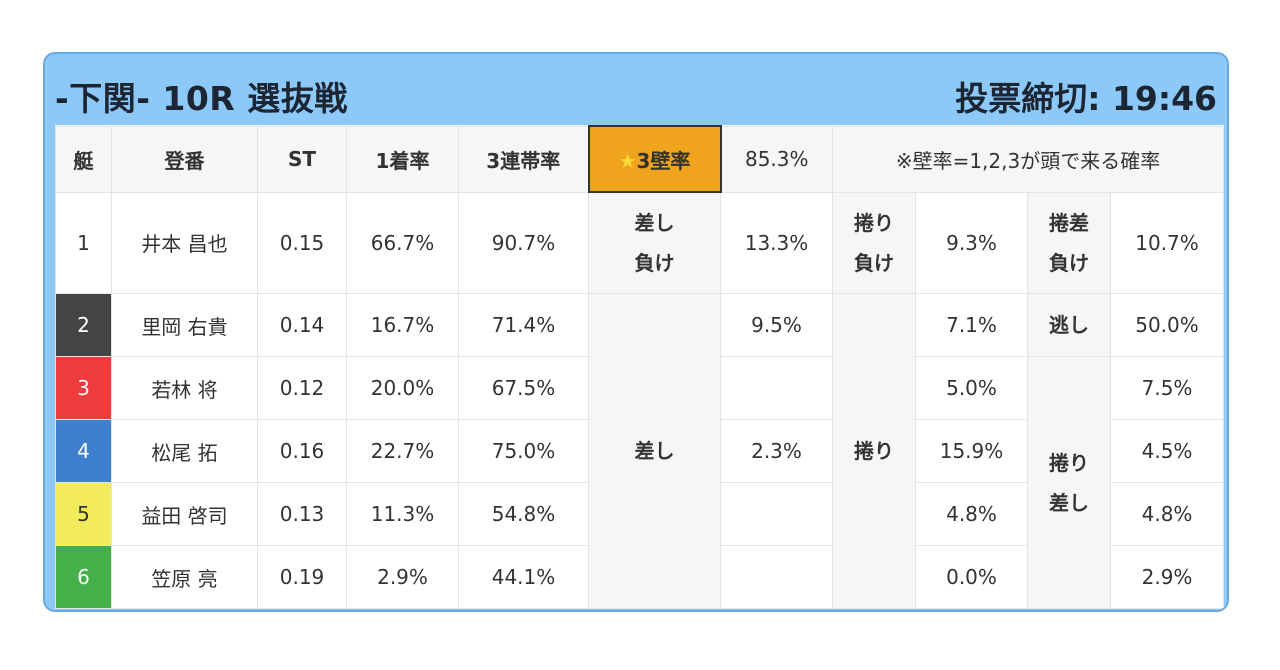 The image size is (1280, 670). I want to click on racer-st: 0.12, so click(302, 388).